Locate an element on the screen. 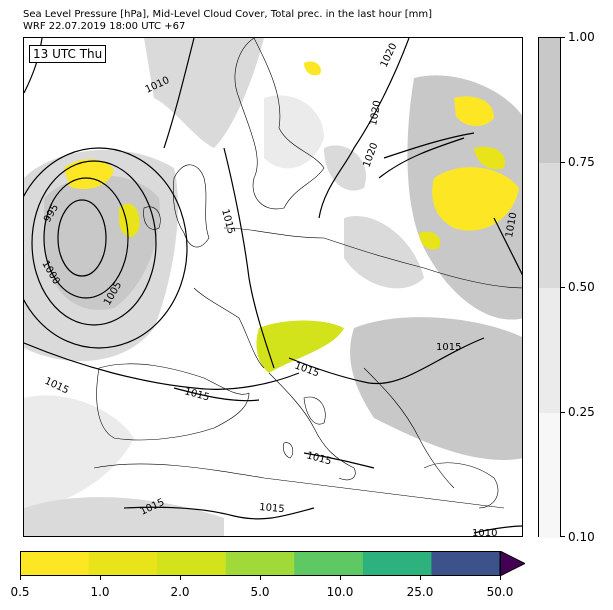  colorbar-tick-label: 0.50 is located at coordinates (581, 287).